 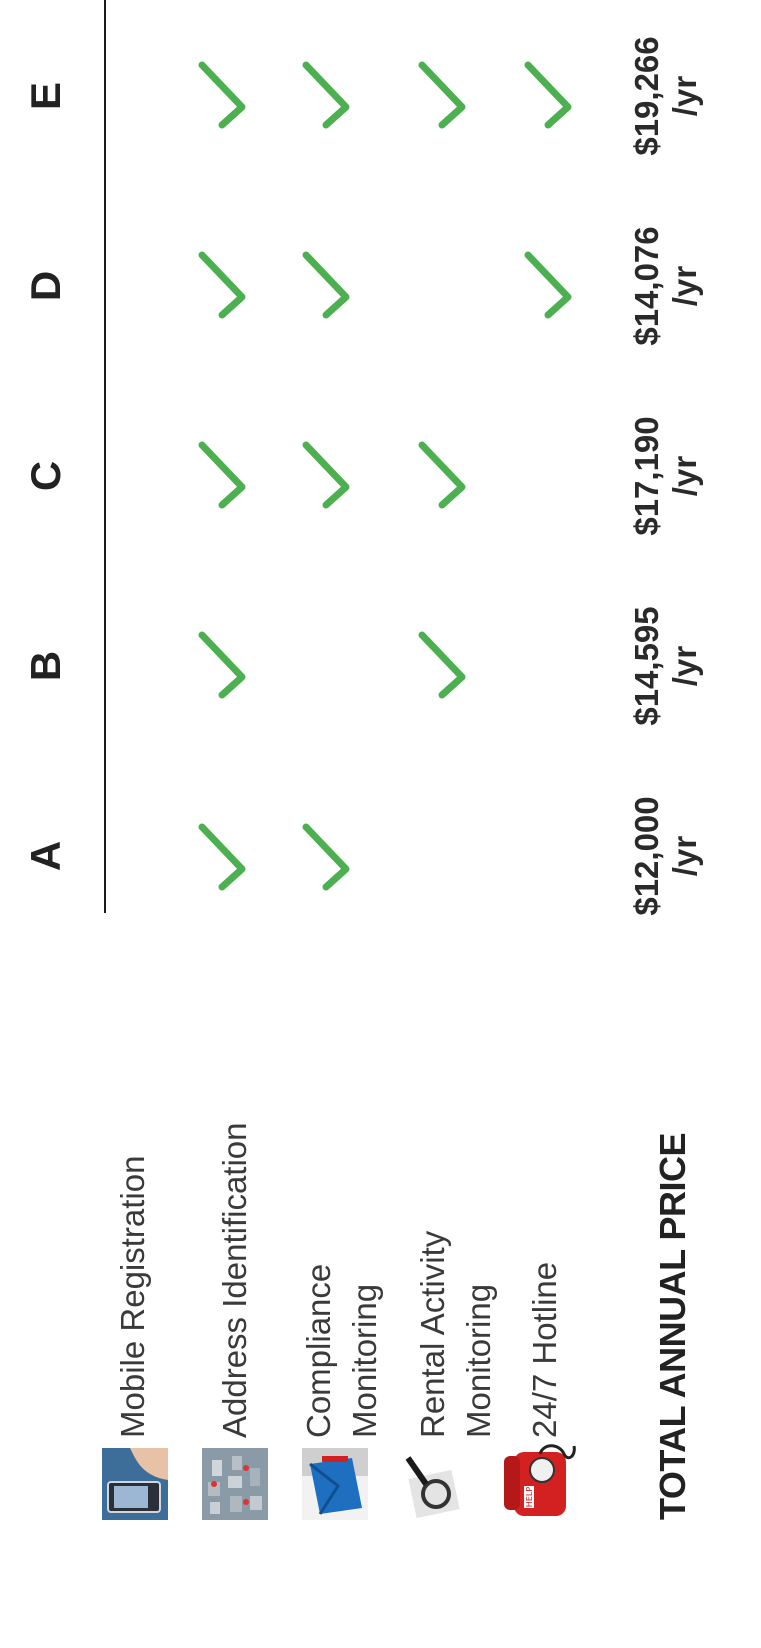 What do you see at coordinates (435, 1484) in the screenshot?
I see `magnifier-icon` at bounding box center [435, 1484].